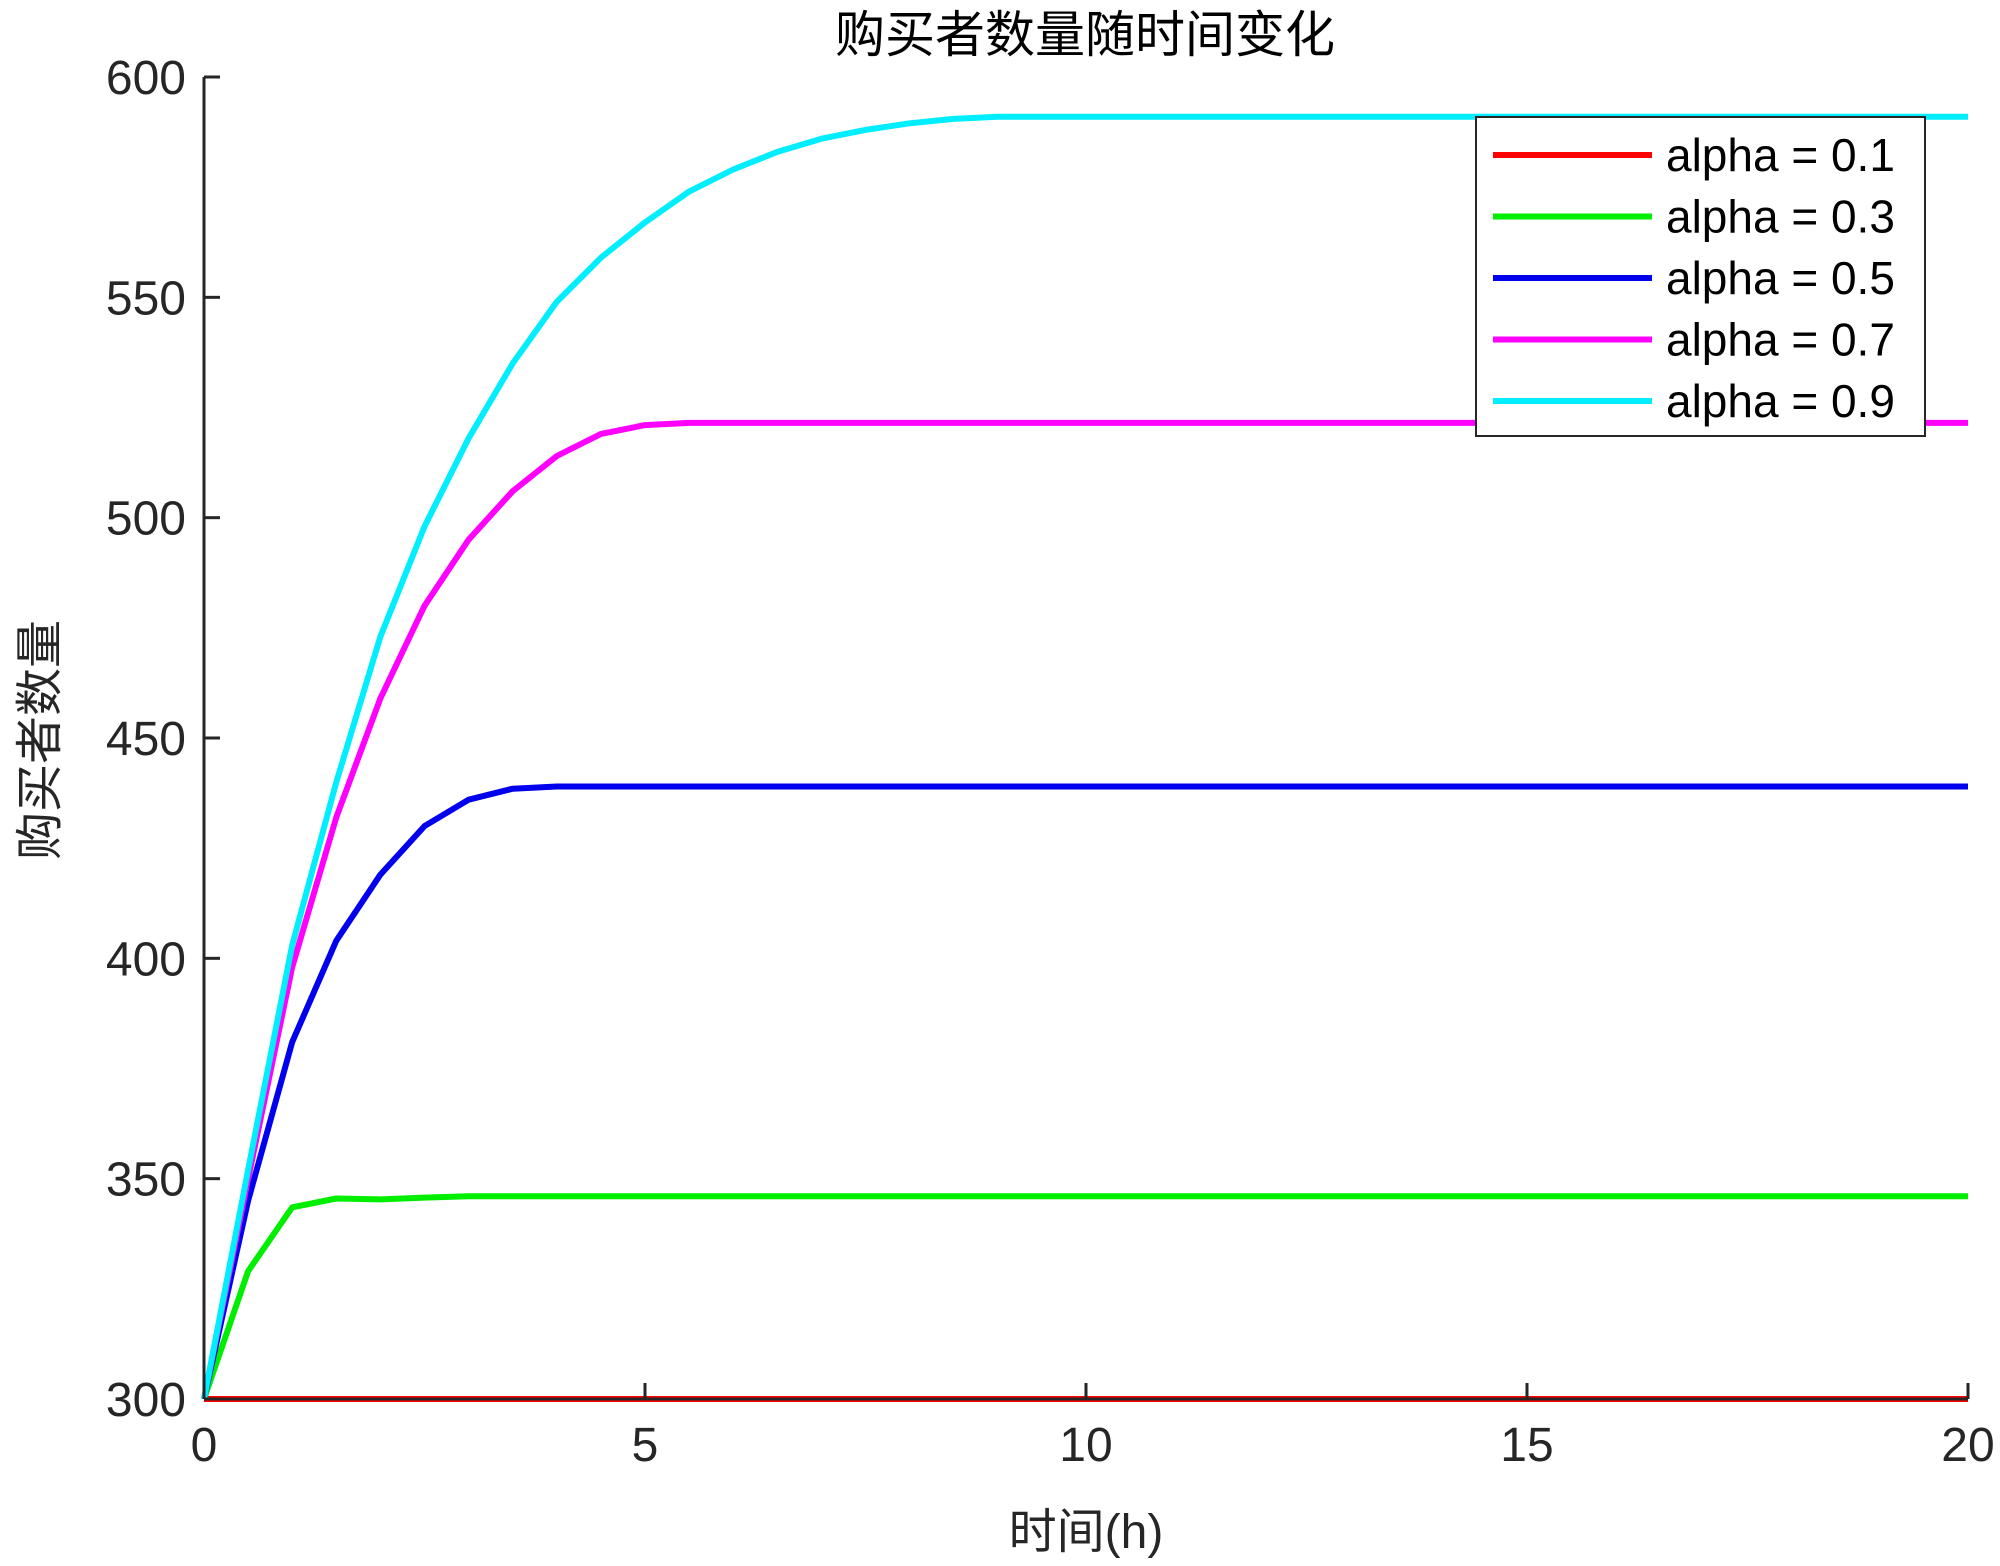  What do you see at coordinates (1085, 1445) in the screenshot?
I see `x-tick-label: 10` at bounding box center [1085, 1445].